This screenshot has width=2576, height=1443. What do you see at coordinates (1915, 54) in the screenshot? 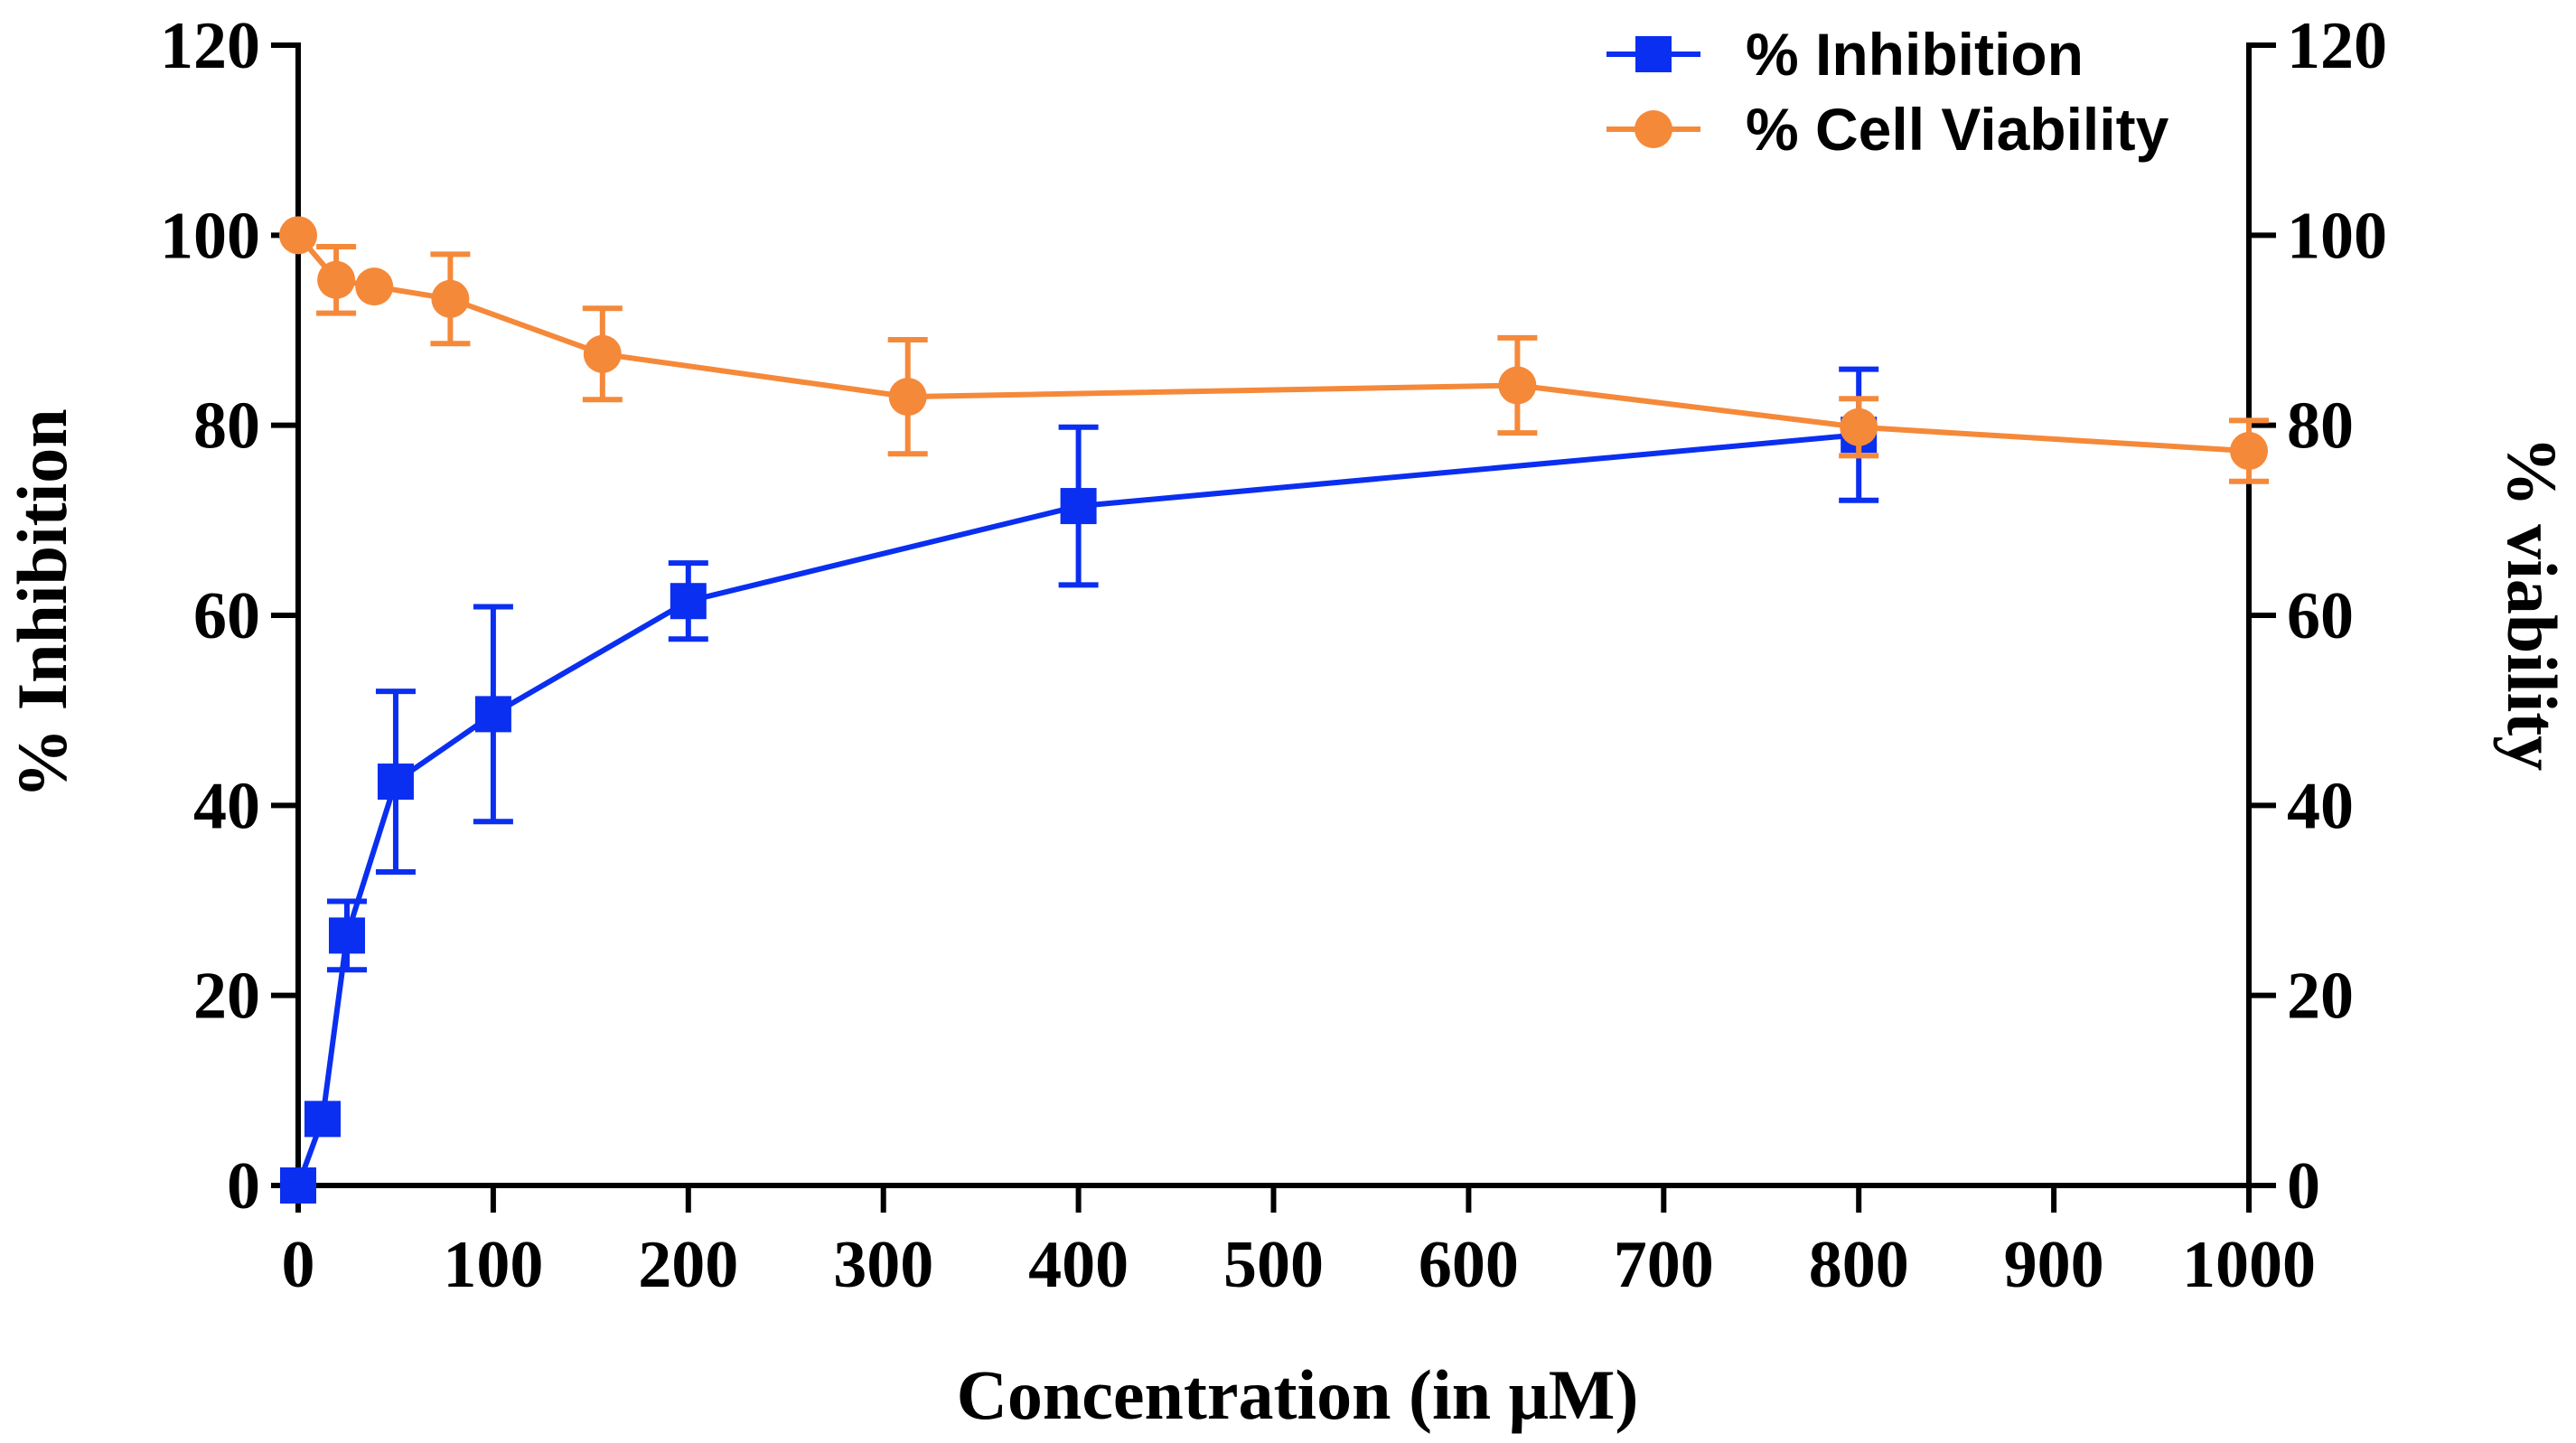
I see `legend-label: % Inhibition` at bounding box center [1915, 54].